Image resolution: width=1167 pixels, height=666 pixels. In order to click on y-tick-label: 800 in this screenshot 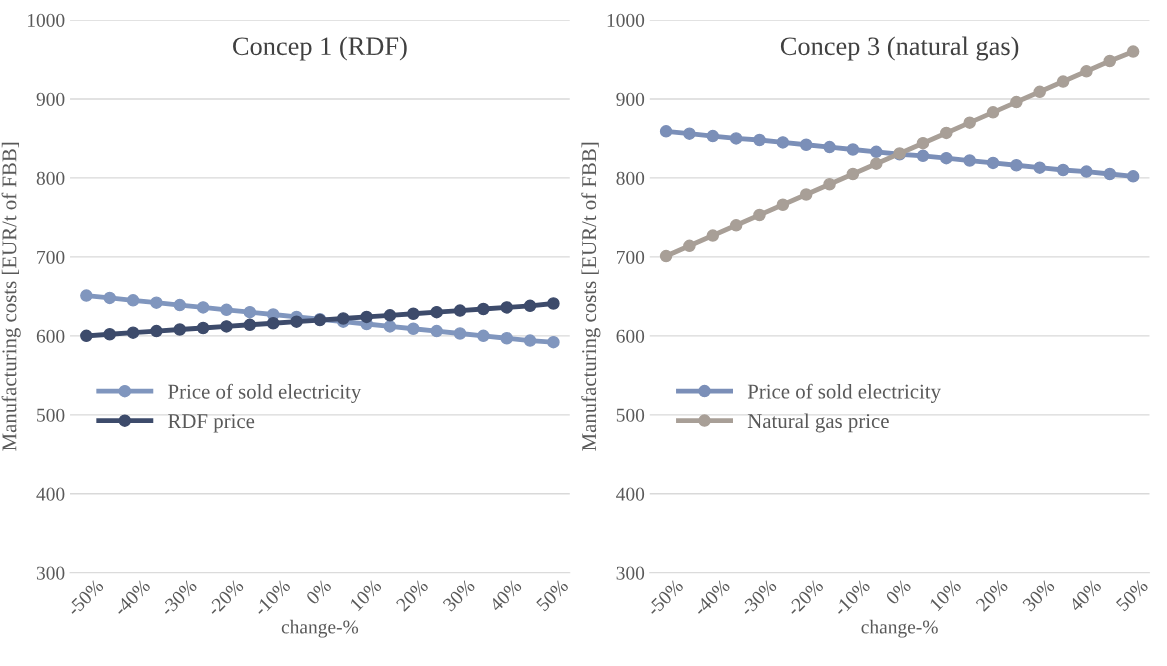, I will do `click(630, 178)`.